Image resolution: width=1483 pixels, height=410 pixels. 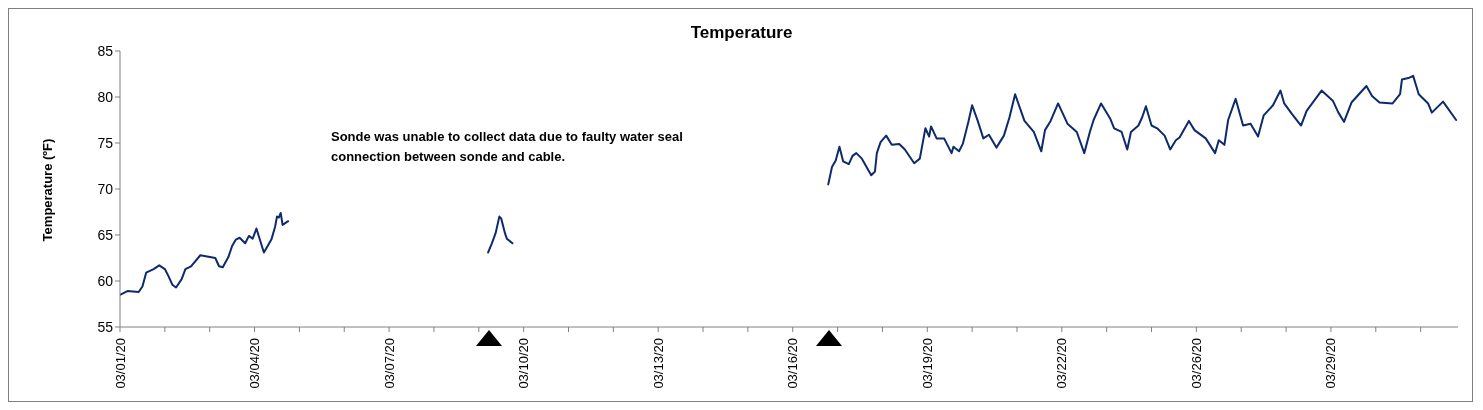 I want to click on y-tick-label: 65, so click(x=105, y=234).